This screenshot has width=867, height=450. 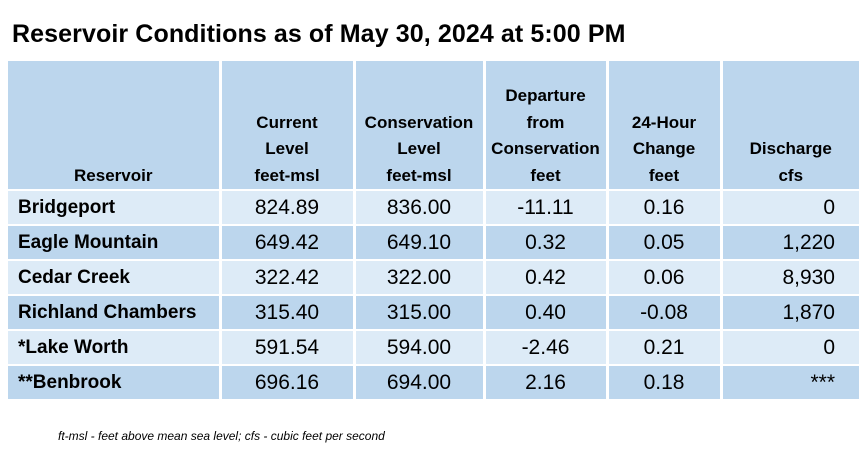 I want to click on table-row: Bridgeport 824.89 836.00 -11.11 0.16 0, so click(x=433, y=208).